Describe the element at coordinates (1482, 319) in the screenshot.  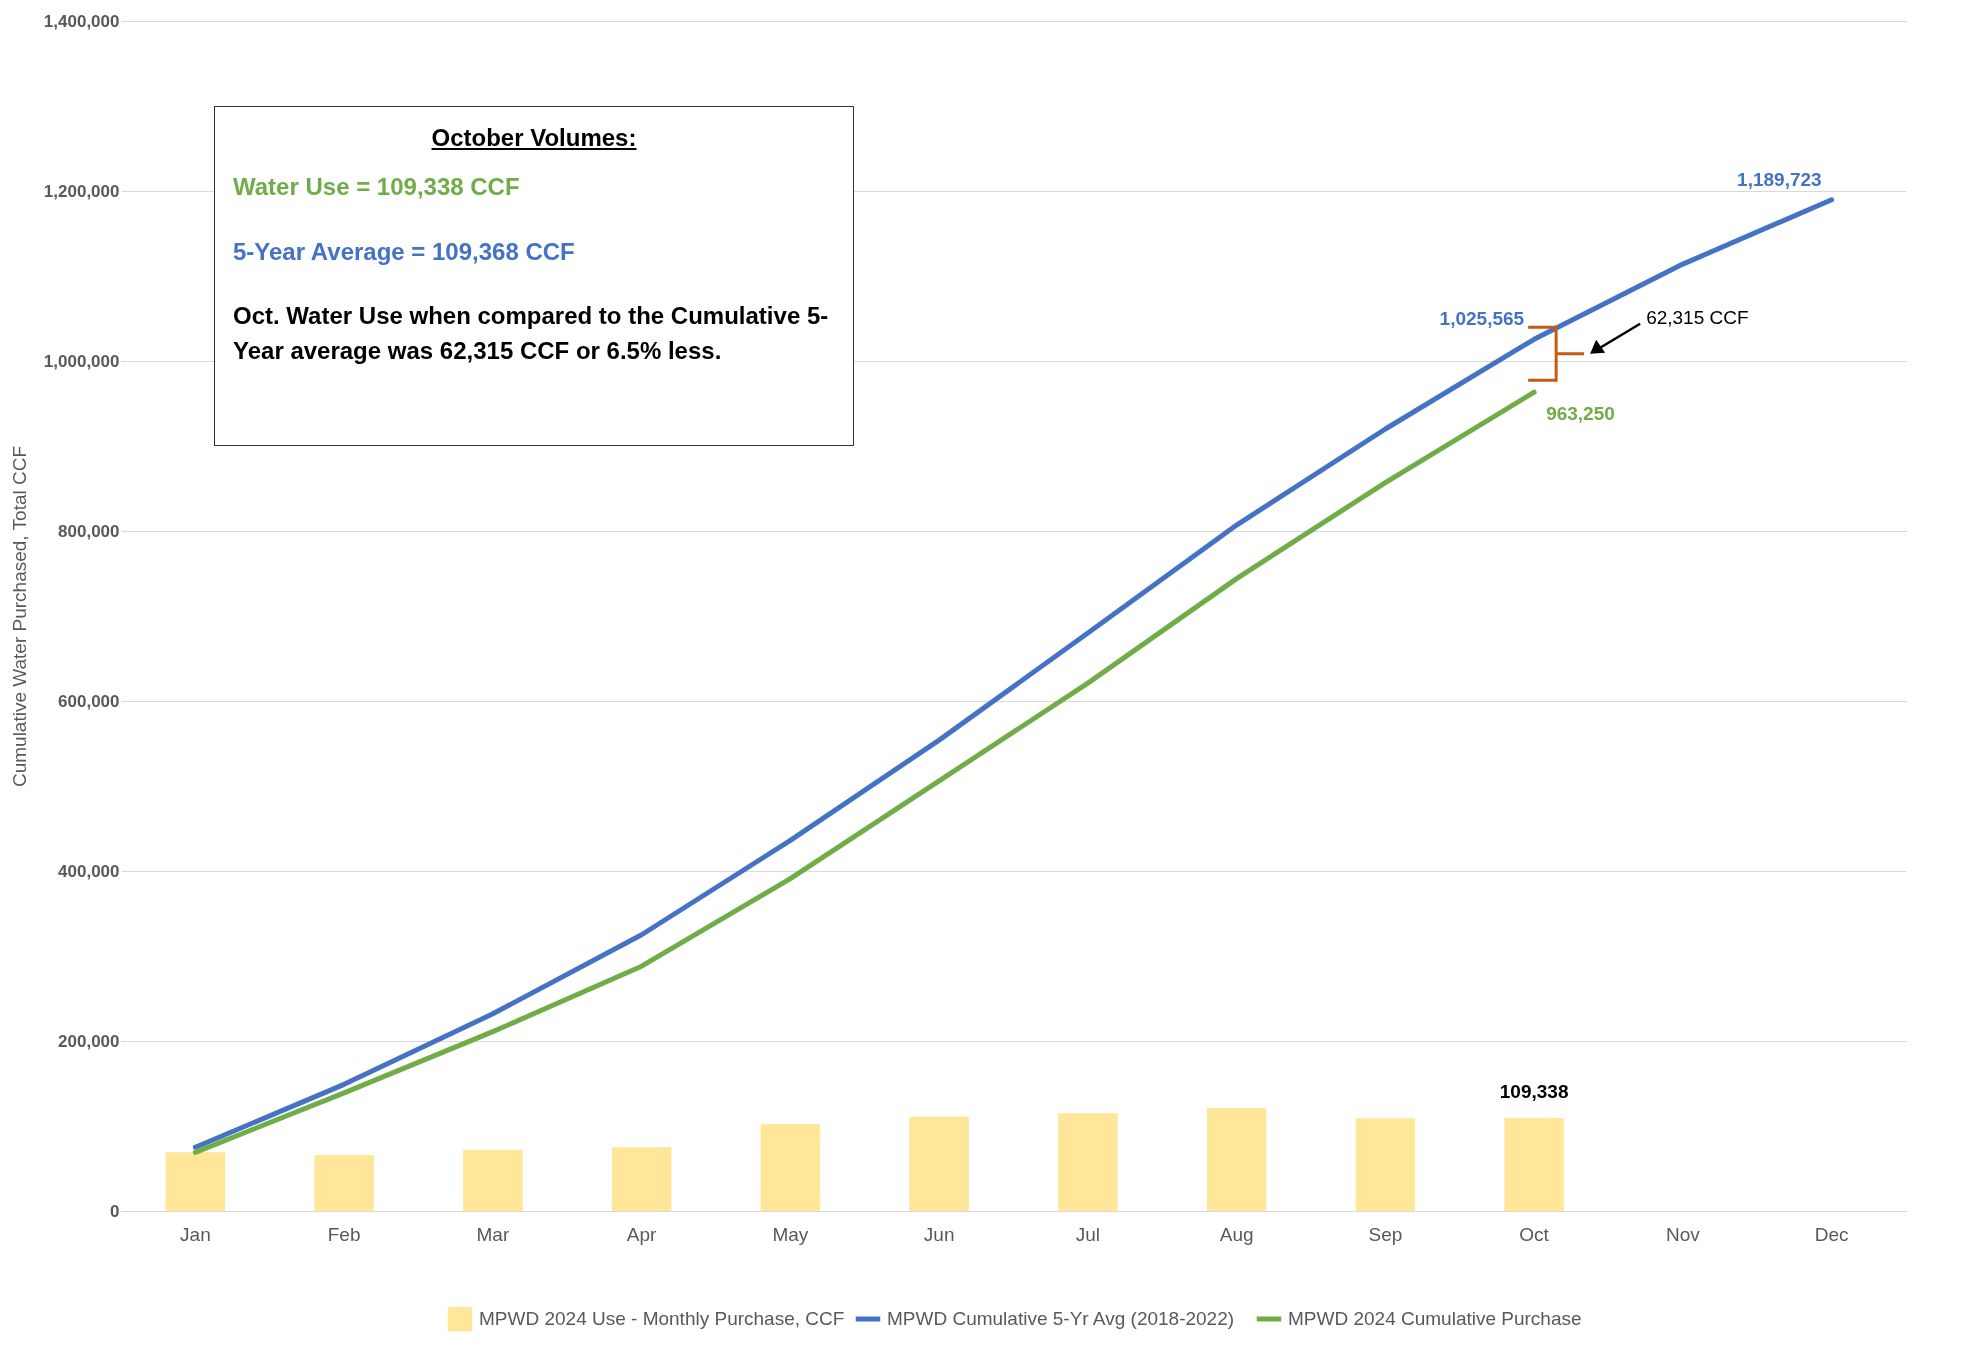
I see `data-label: 1,025,565` at that location.